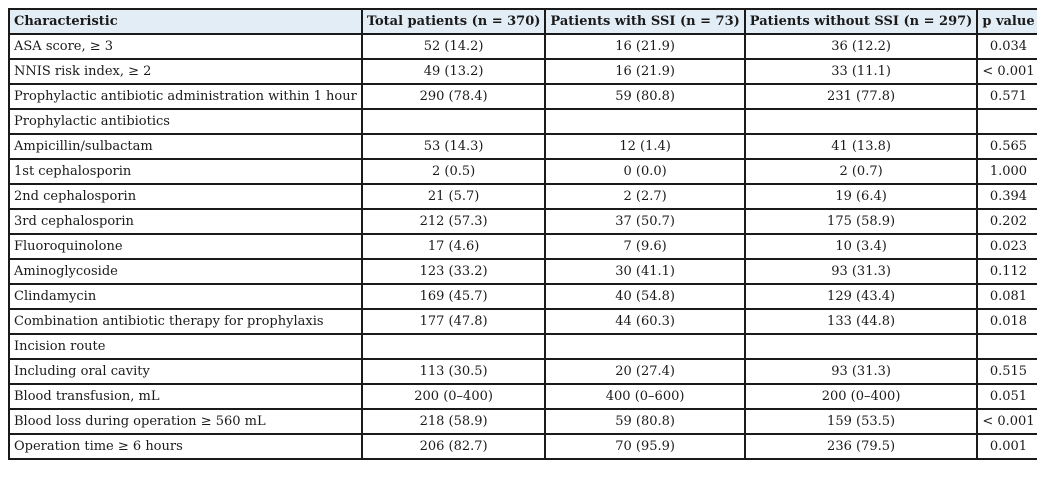  What do you see at coordinates (645, 321) in the screenshot?
I see `with-ssi-cell: 44 (60.3)` at bounding box center [645, 321].